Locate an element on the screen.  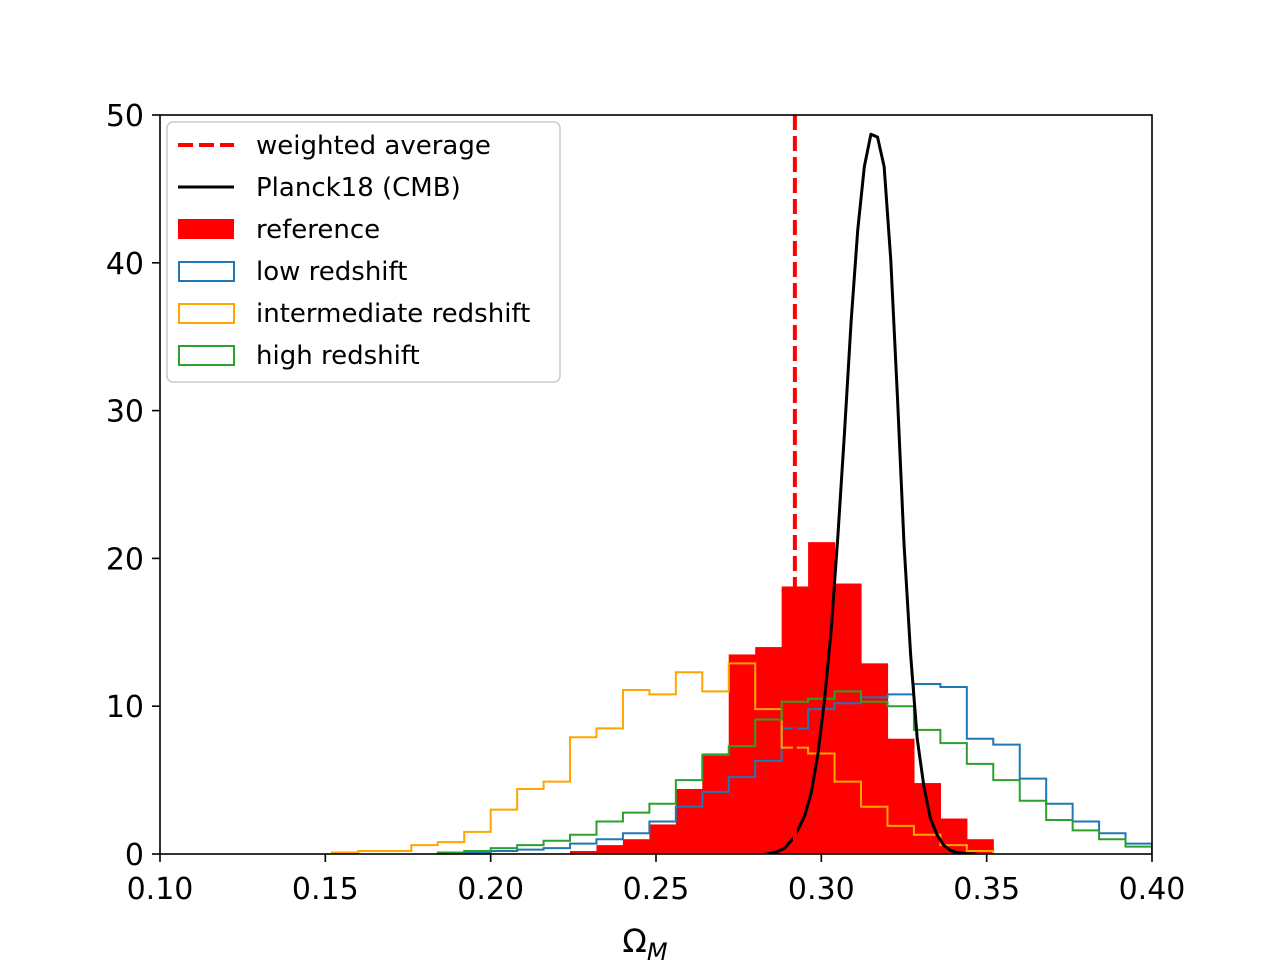
x-axis-label: ΩM is located at coordinates (644, 941).